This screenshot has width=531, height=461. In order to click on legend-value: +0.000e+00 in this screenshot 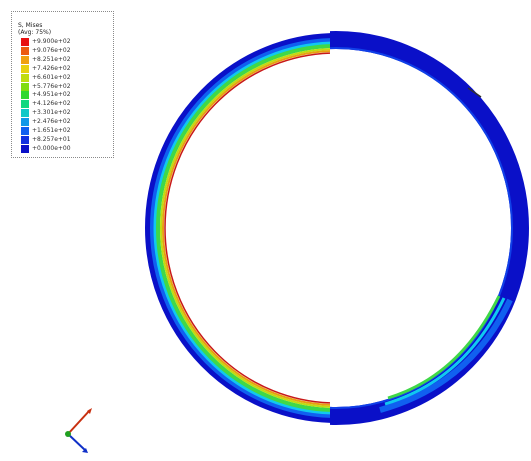, I will do `click(51, 148)`.